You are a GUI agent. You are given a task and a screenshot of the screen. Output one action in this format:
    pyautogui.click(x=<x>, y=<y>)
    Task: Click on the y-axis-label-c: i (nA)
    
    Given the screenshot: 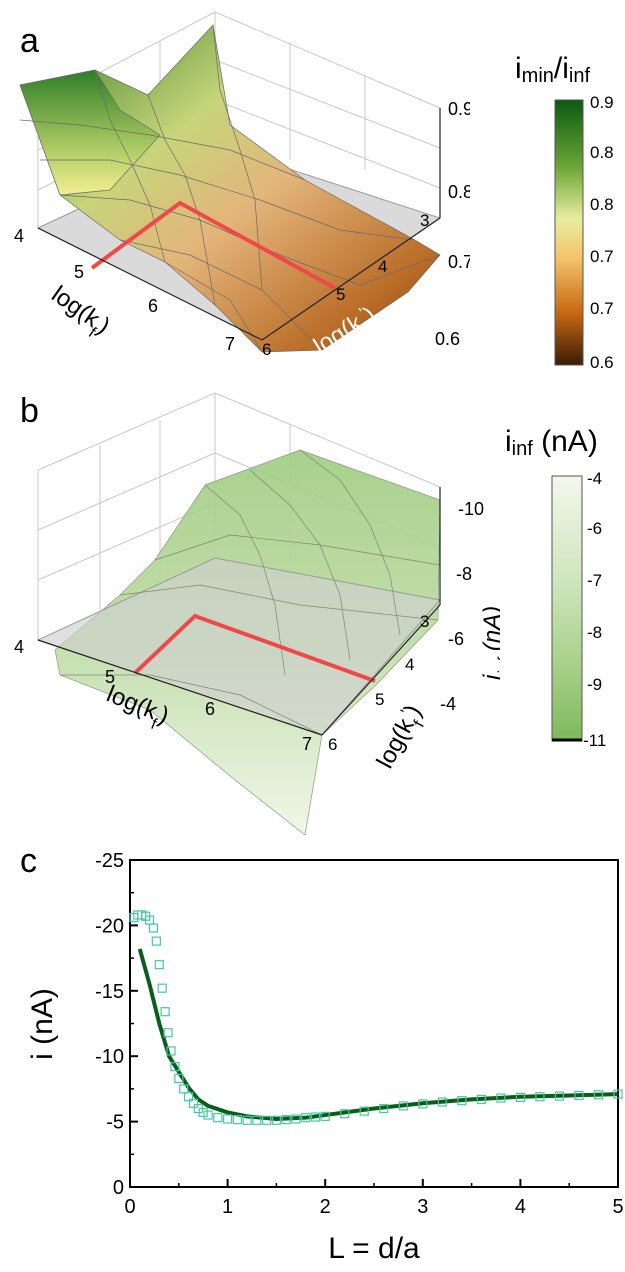 What is the action you would take?
    pyautogui.click(x=42, y=1024)
    